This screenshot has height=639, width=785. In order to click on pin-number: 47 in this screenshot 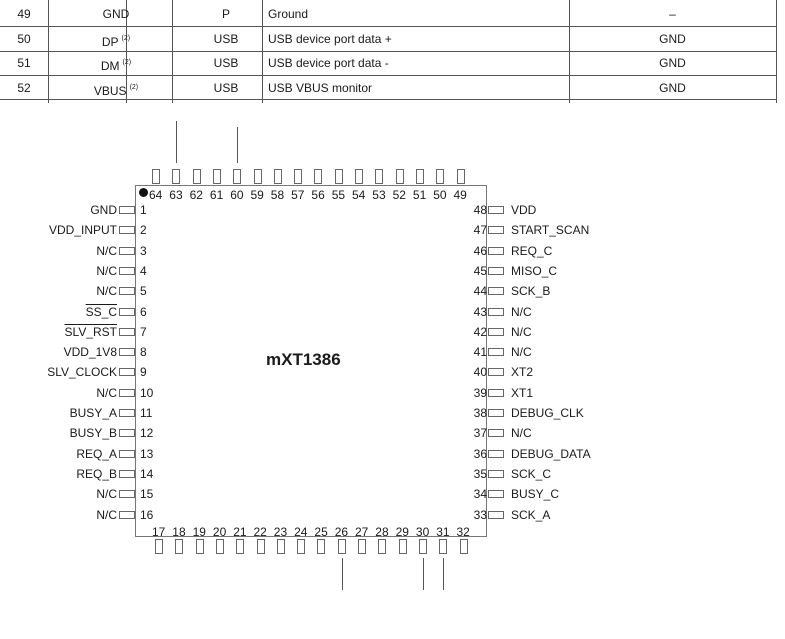, I will do `click(480, 230)`.